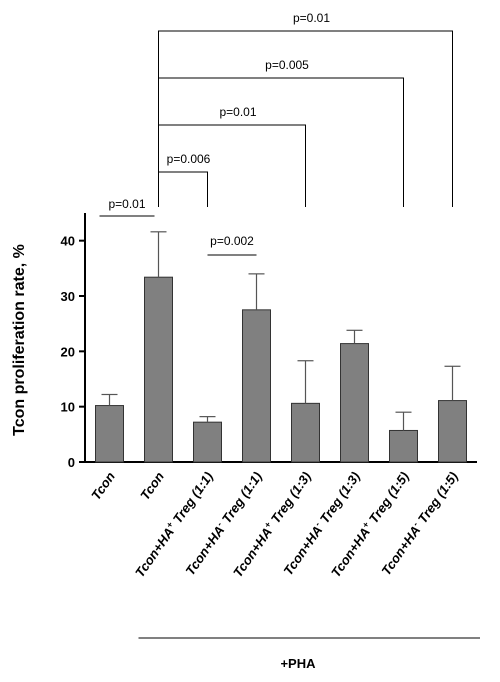  Describe the element at coordinates (309, 654) in the screenshot. I see `pha-bracket: +PHA` at that location.